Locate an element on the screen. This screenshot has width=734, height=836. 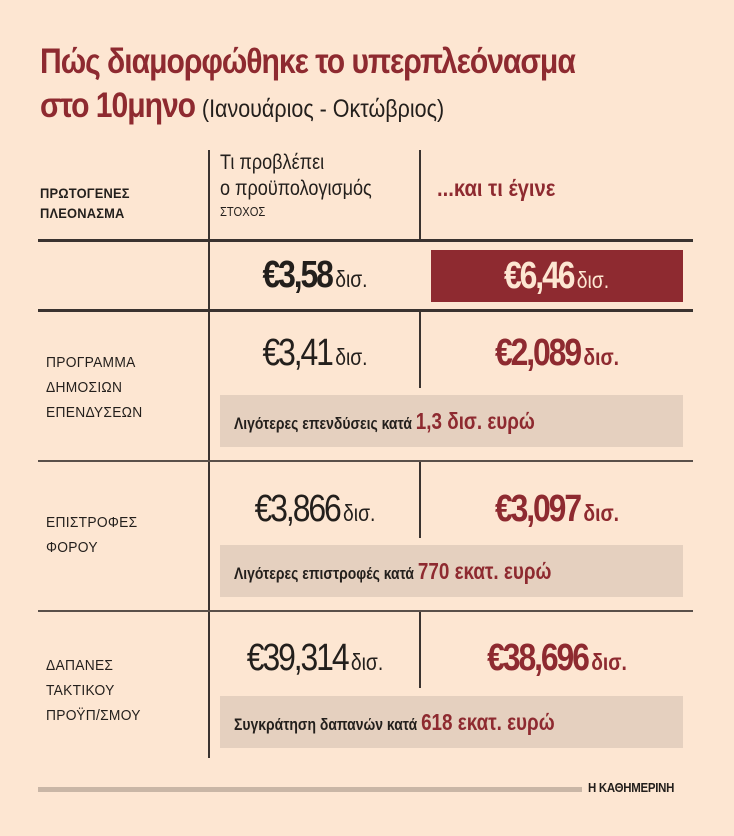
row-label-line: ΔΗΜΟΣΙΩΝ is located at coordinates (84, 387).